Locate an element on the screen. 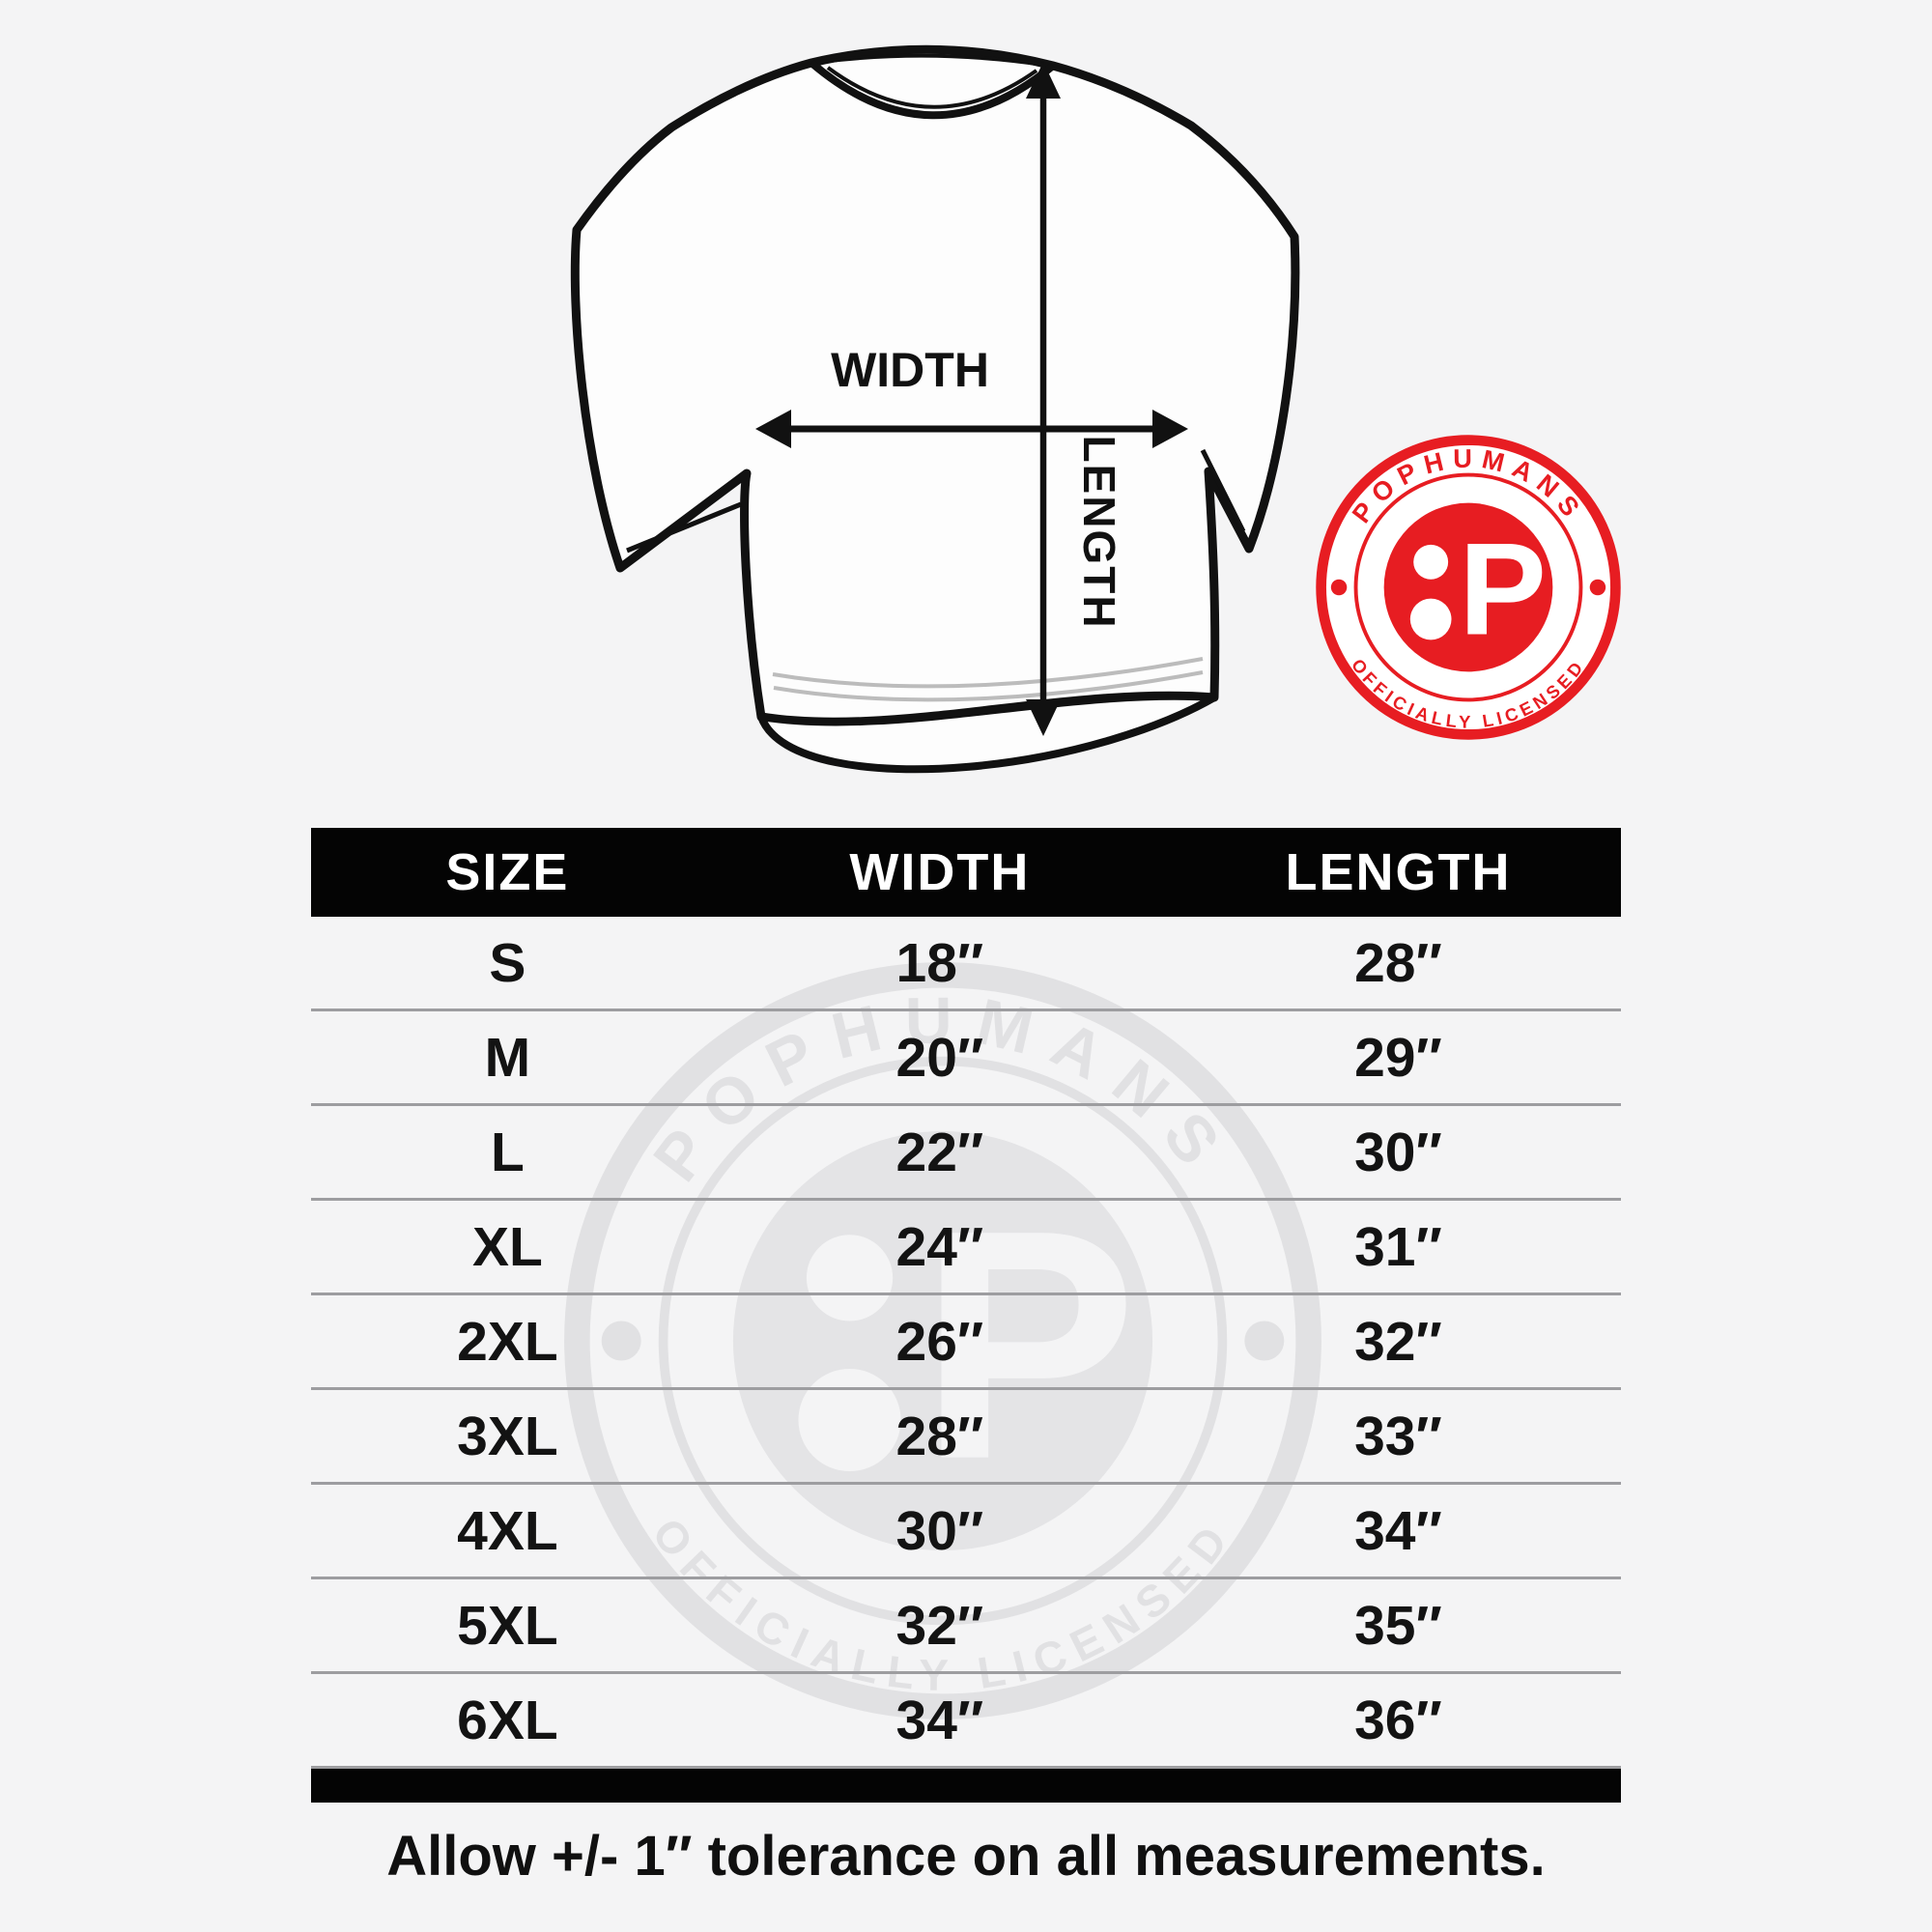  tshirt-diagram: WIDTH LENGTH is located at coordinates (935, 409).